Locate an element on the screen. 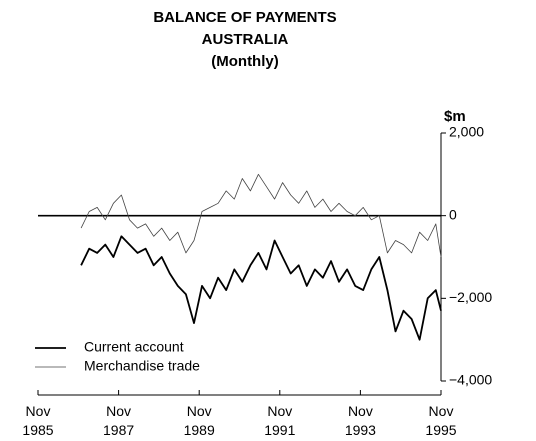 The width and height of the screenshot is (536, 441). chart-title: BALANCE OF PAYMENTS is located at coordinates (244, 17).